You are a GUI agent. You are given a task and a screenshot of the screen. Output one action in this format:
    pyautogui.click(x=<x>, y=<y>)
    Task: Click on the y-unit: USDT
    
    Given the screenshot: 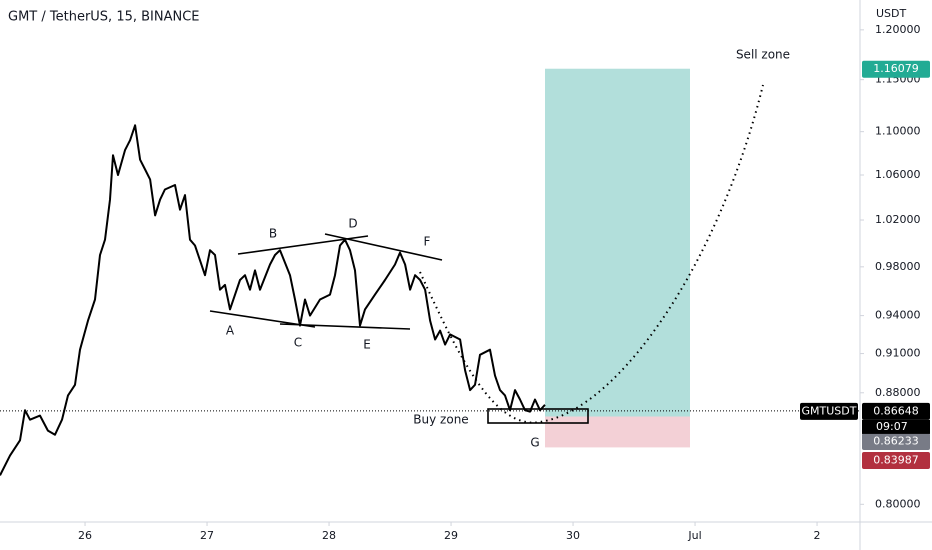 What is the action you would take?
    pyautogui.click(x=891, y=13)
    